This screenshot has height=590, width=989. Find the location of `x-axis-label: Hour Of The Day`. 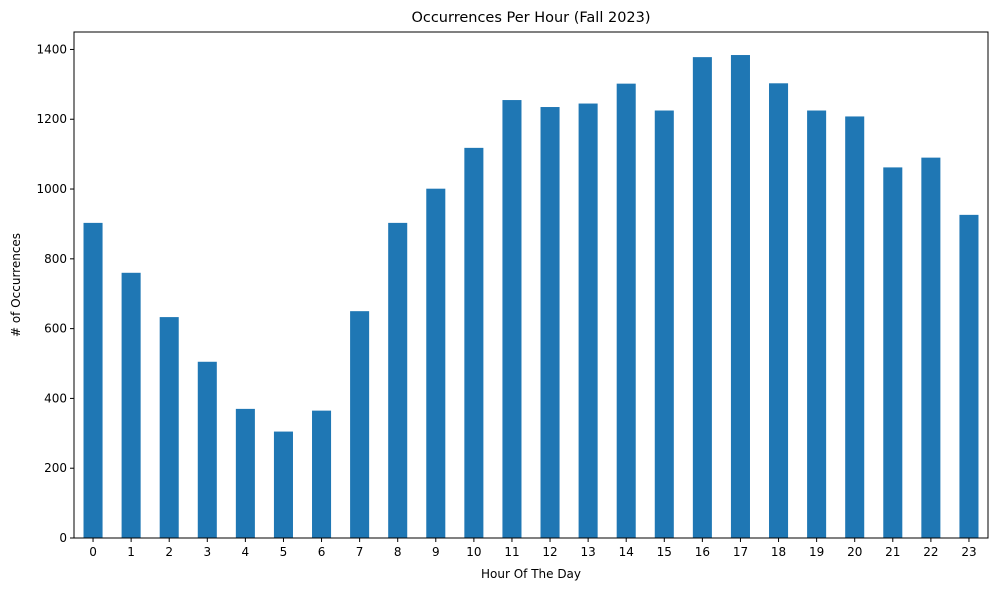

x-axis-label: Hour Of The Day is located at coordinates (531, 574).